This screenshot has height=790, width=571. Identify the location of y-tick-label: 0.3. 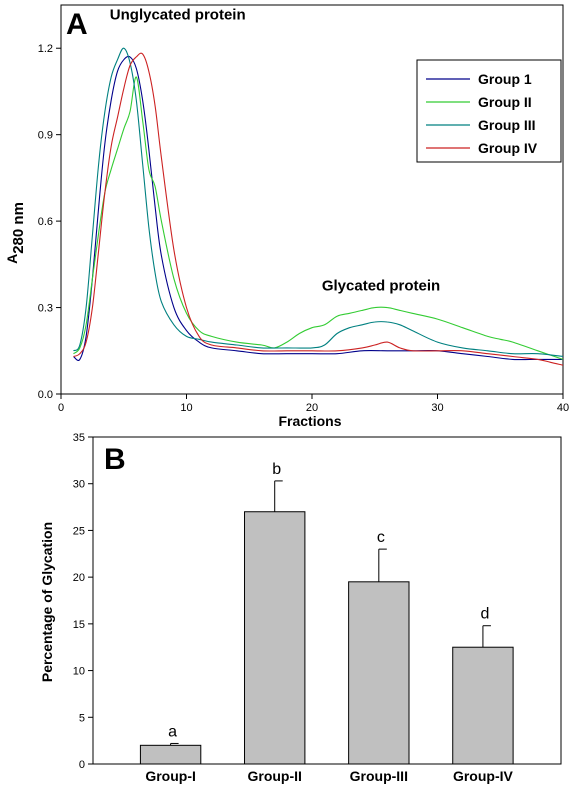
(45, 309).